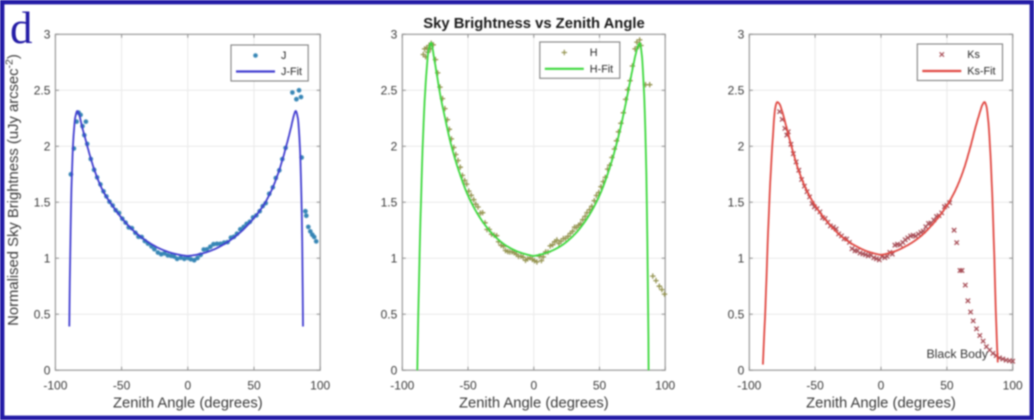 This screenshot has height=420, width=1034. I want to click on svg-text: Black Body, so click(957, 354).